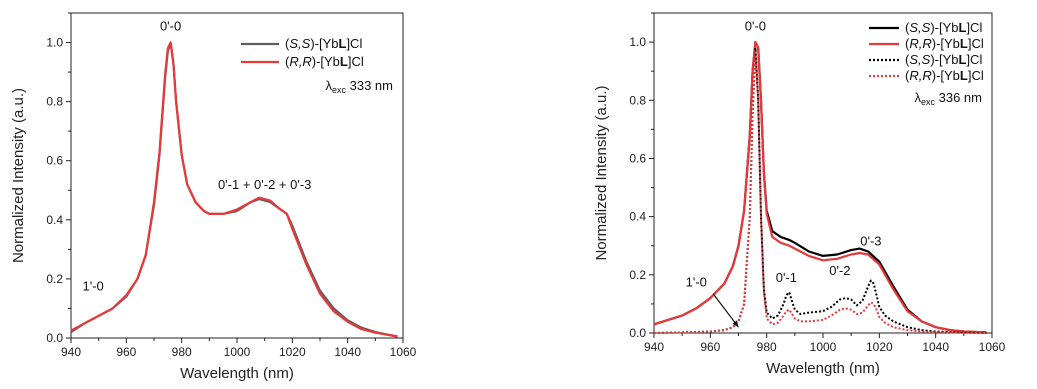 The image size is (1037, 389). I want to click on excitation-label: λexc 336 nm, so click(949, 98).